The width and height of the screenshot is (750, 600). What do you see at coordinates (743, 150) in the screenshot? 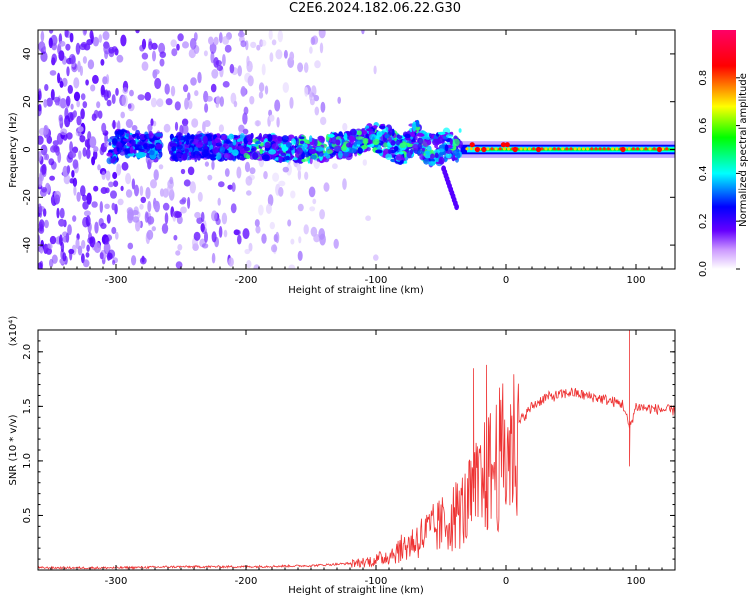
I see `colorbar-label: Normalized spectral amplitude` at bounding box center [743, 150].